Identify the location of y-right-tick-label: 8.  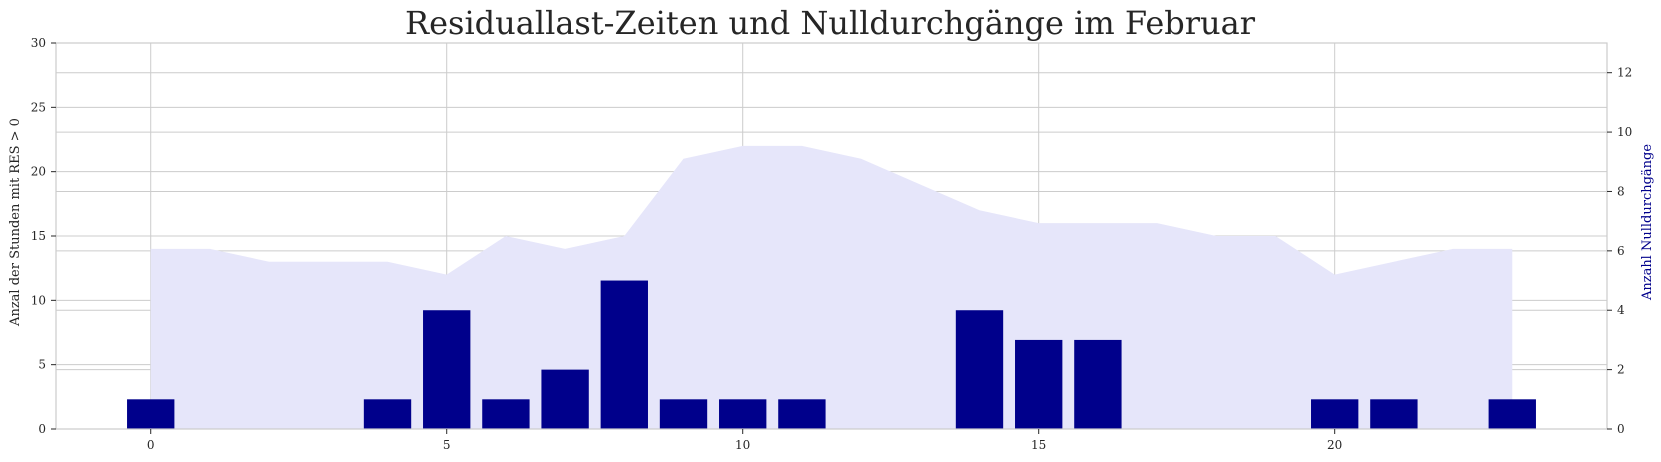
(1621, 191).